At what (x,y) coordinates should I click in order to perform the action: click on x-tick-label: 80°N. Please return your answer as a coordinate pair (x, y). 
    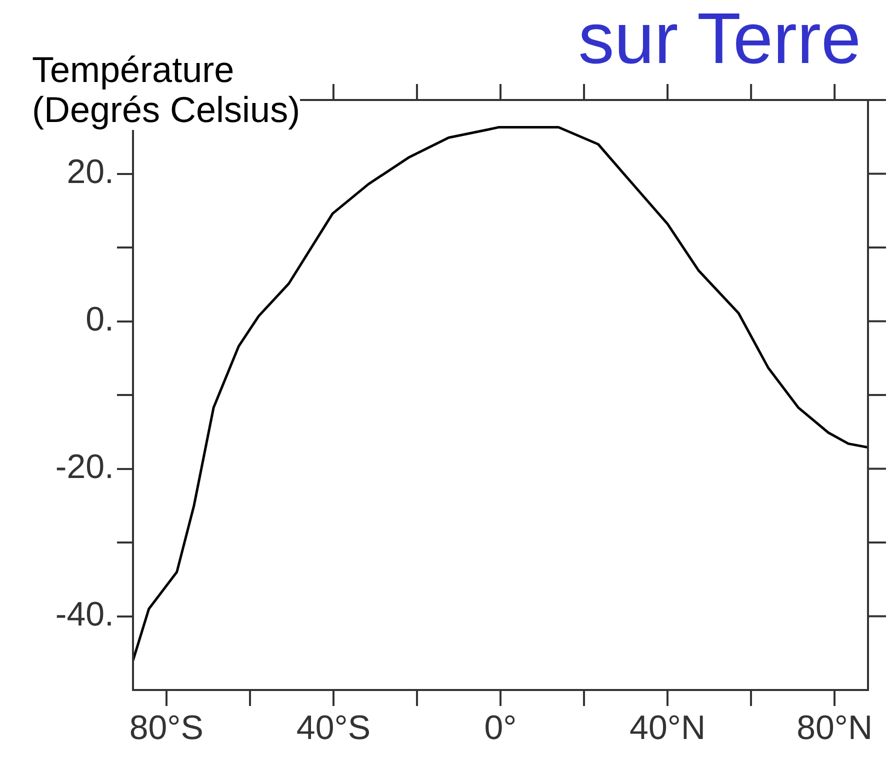
    Looking at the image, I should click on (834, 727).